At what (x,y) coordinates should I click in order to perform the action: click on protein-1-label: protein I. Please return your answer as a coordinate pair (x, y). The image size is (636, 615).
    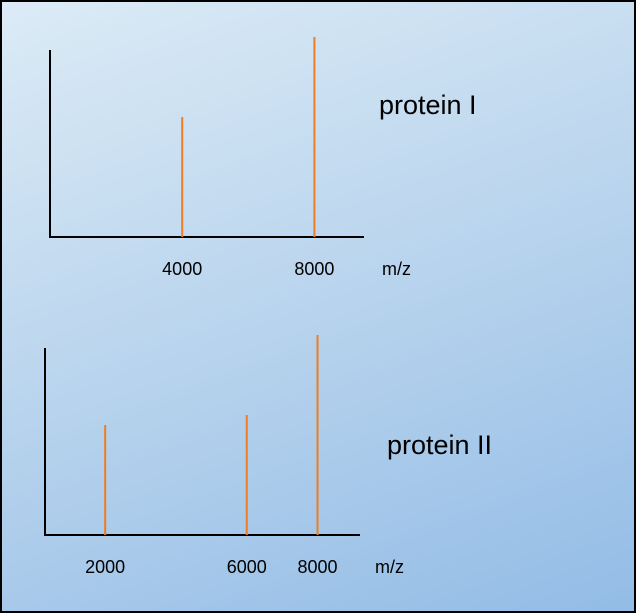
    Looking at the image, I should click on (428, 105).